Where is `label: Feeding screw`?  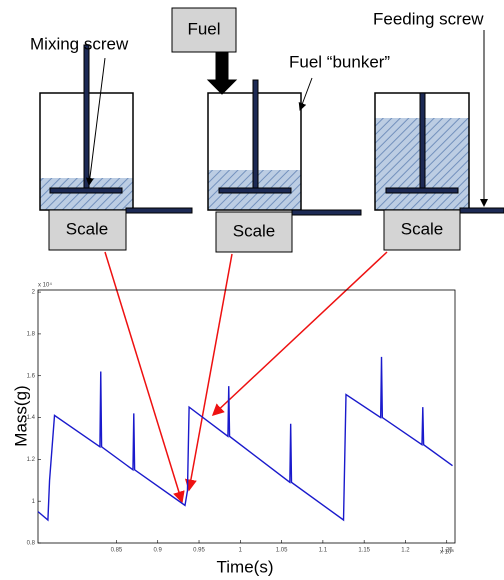 label: Feeding screw is located at coordinates (428, 18).